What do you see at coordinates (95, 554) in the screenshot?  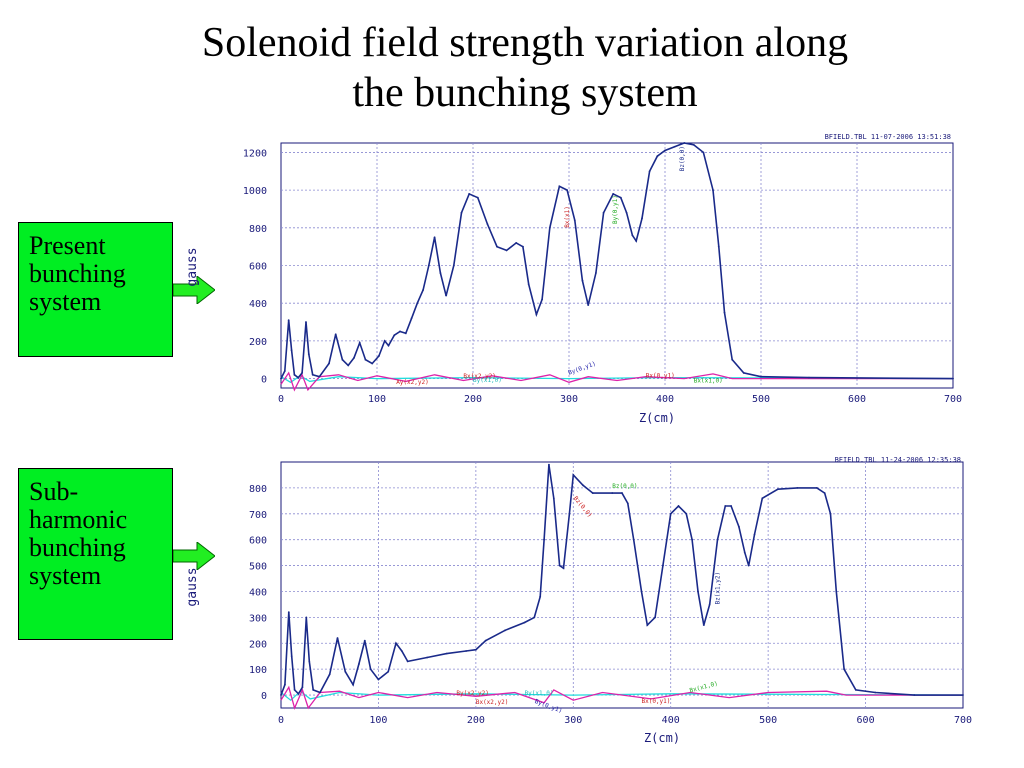 I see `subharmonic-system-label: Sub- harmonic bunching system` at bounding box center [95, 554].